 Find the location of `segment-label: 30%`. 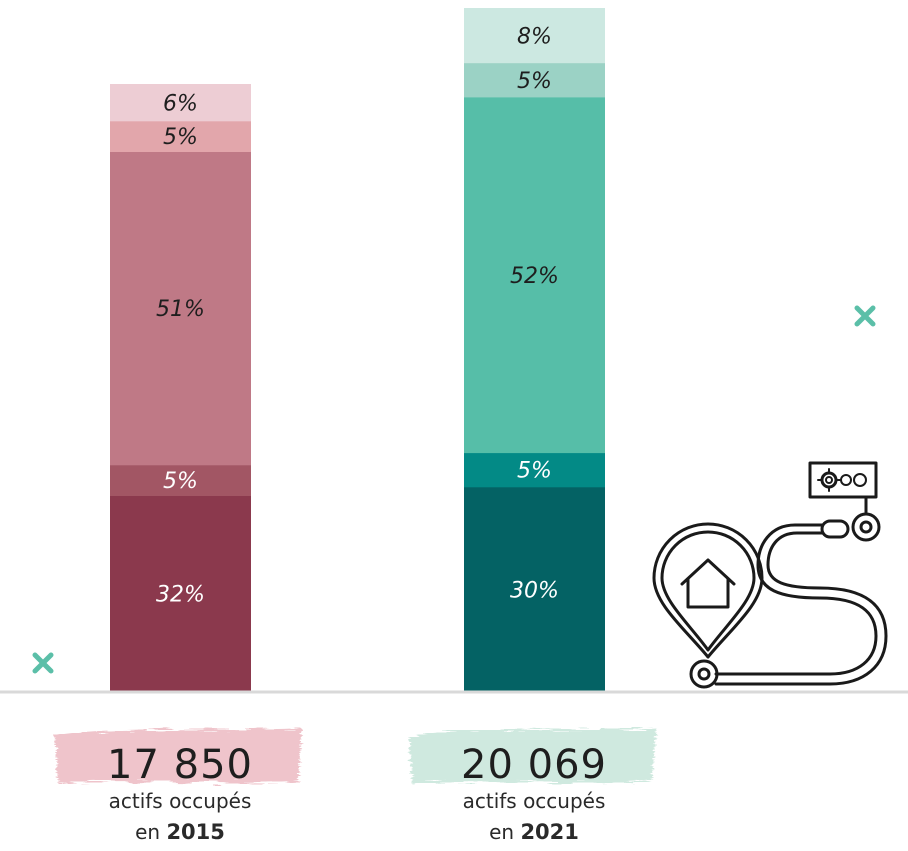

segment-label: 30% is located at coordinates (534, 590).